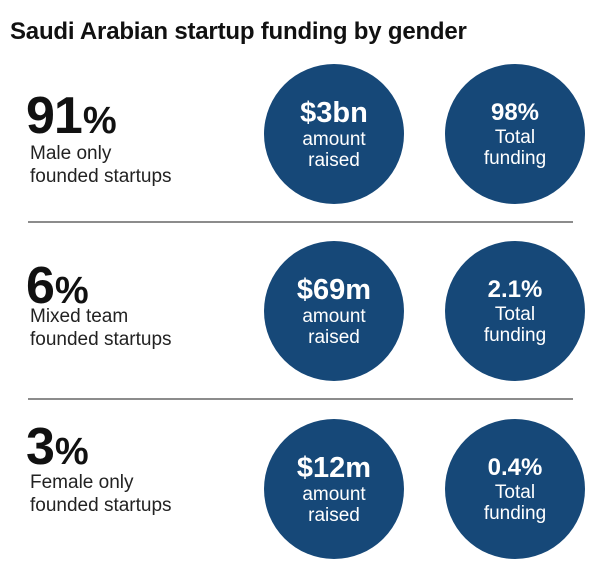 Image resolution: width=600 pixels, height=571 pixels. What do you see at coordinates (515, 289) in the screenshot?
I see `total-funding-value: 2.1%` at bounding box center [515, 289].